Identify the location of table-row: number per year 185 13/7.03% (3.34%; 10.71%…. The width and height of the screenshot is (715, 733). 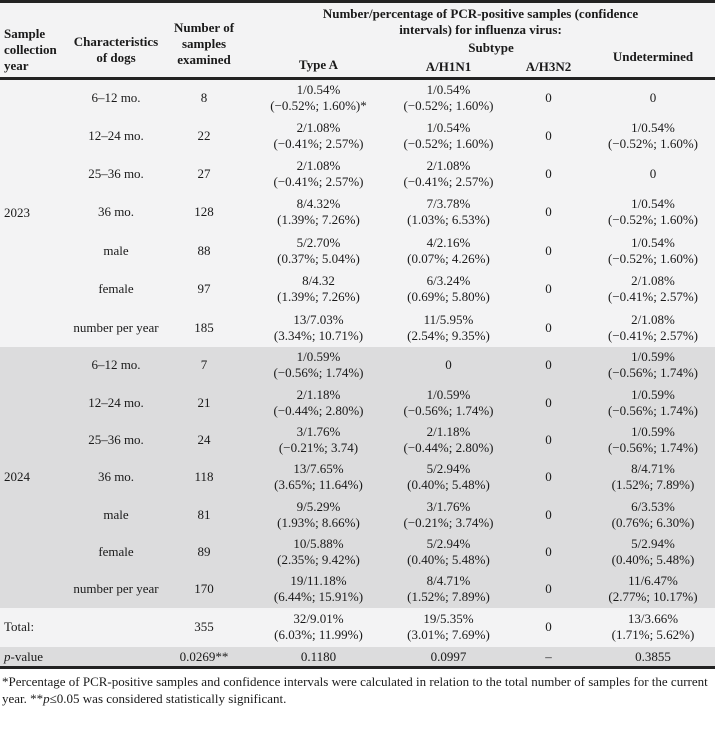
(357, 327).